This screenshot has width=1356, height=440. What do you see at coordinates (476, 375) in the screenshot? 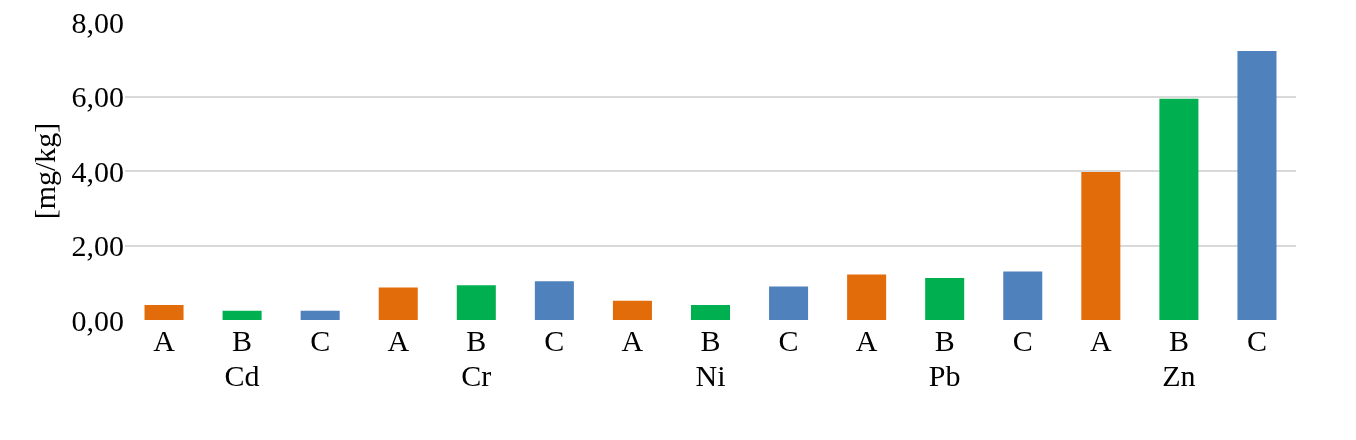
I see `x-tick-label: Cr` at bounding box center [476, 375].